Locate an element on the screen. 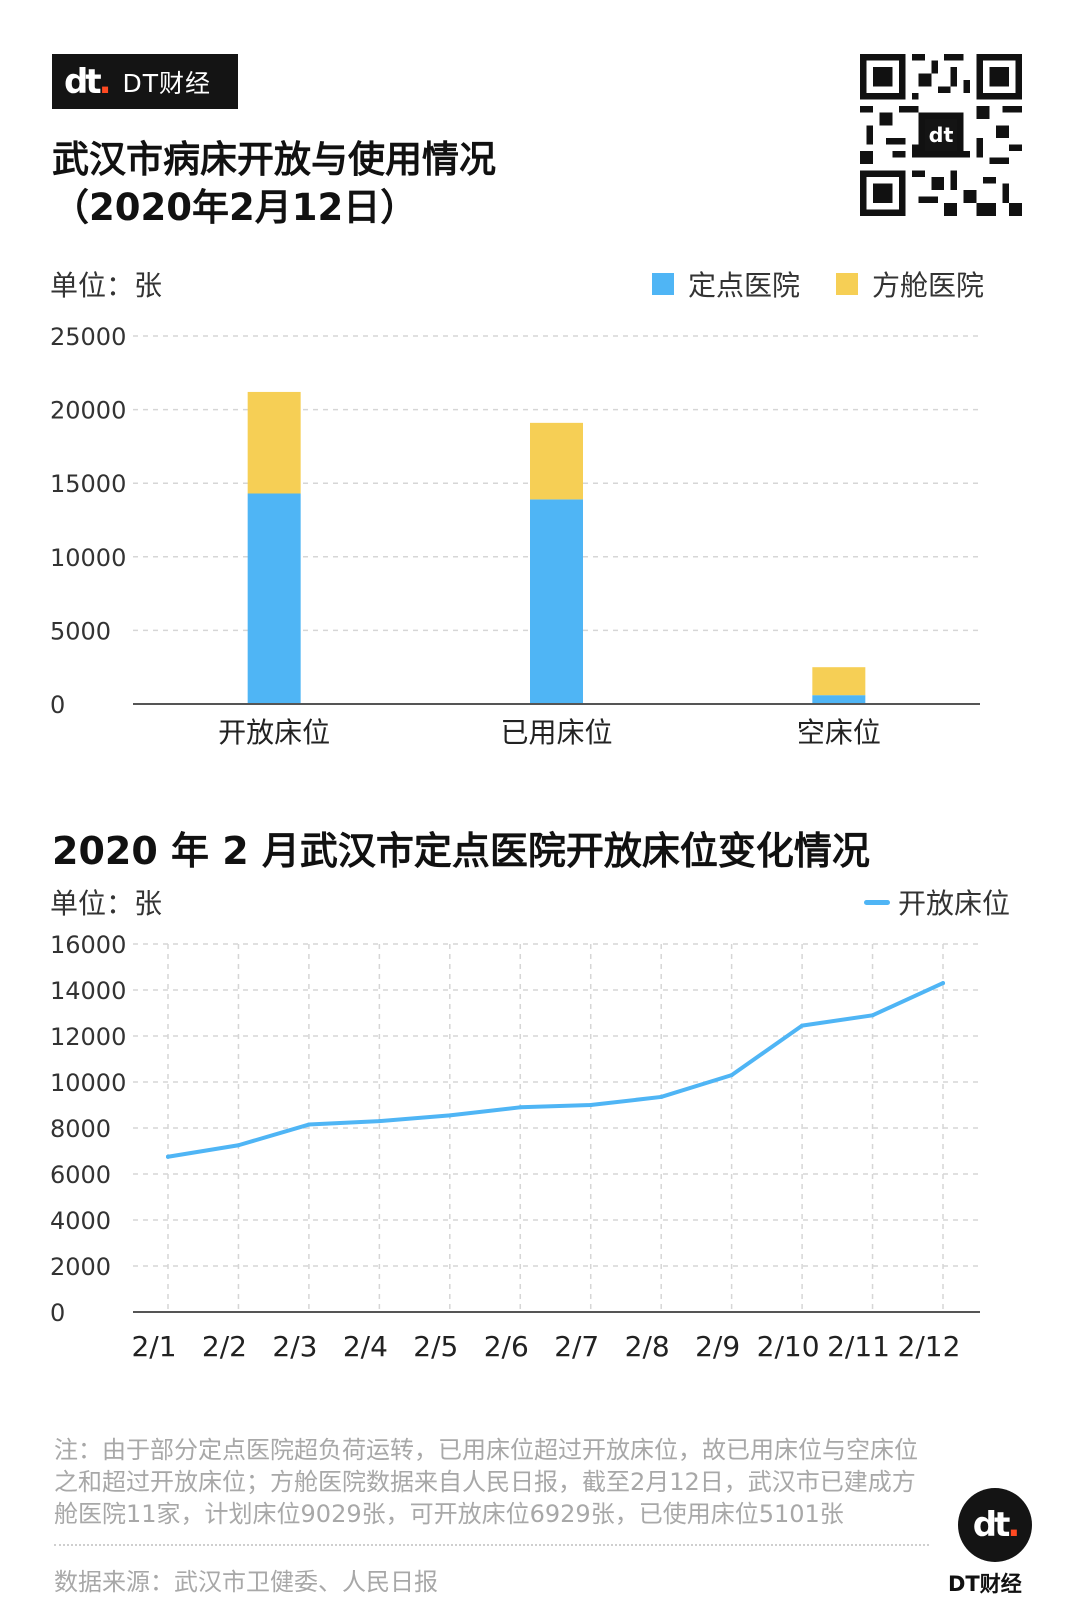  bar-y-tick-label: 0 is located at coordinates (57, 705).